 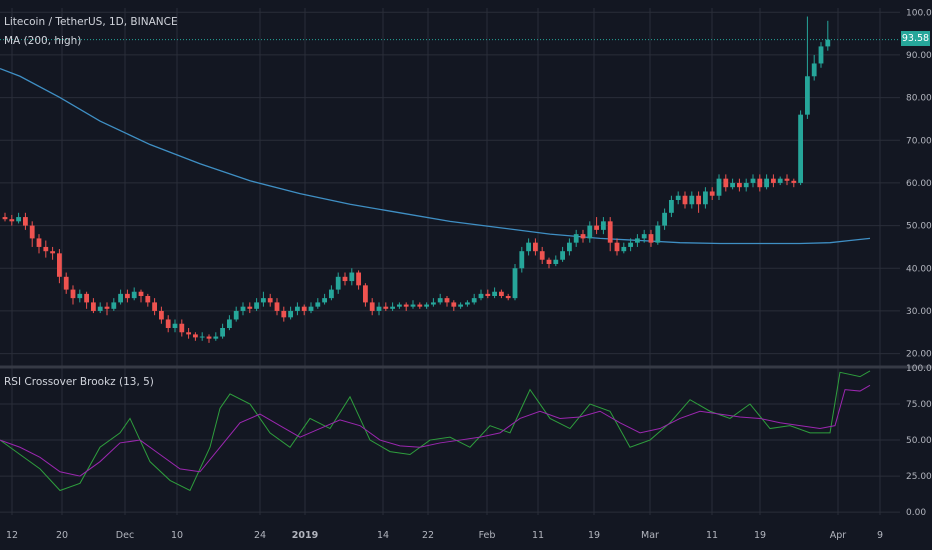 What do you see at coordinates (880, 535) in the screenshot?
I see `x-tick-label: 9` at bounding box center [880, 535].